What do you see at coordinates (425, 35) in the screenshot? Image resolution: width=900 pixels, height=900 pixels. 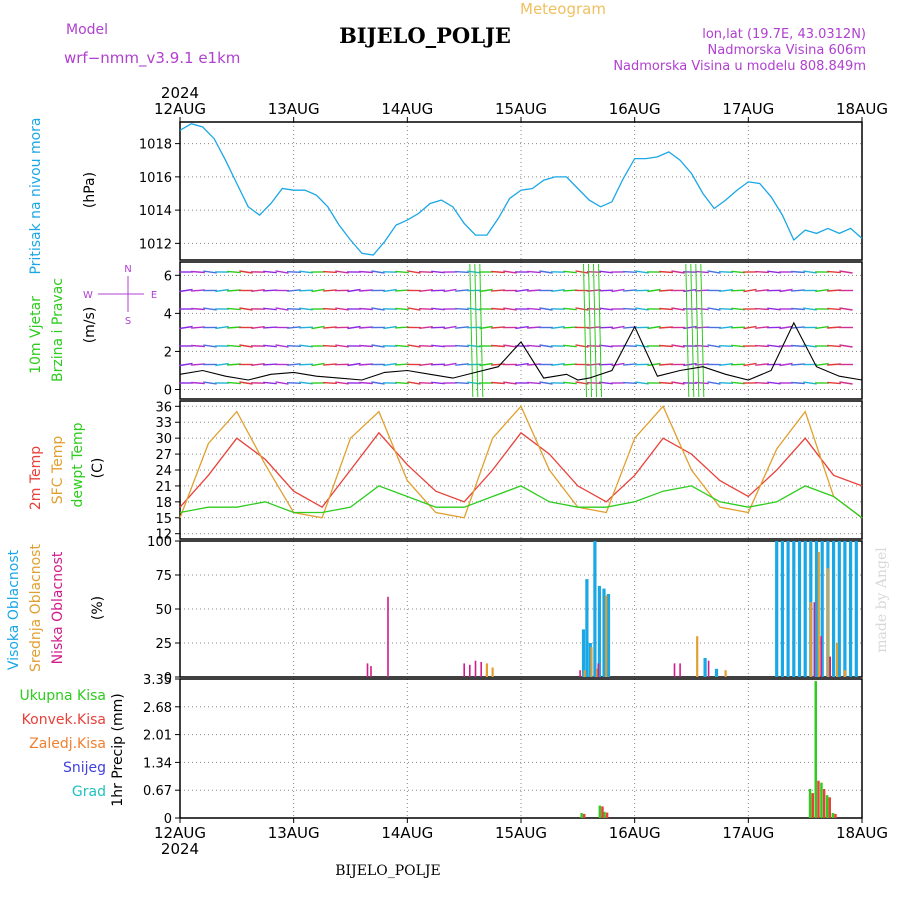 I see `station-title: BIJELO_POLJE` at bounding box center [425, 35].